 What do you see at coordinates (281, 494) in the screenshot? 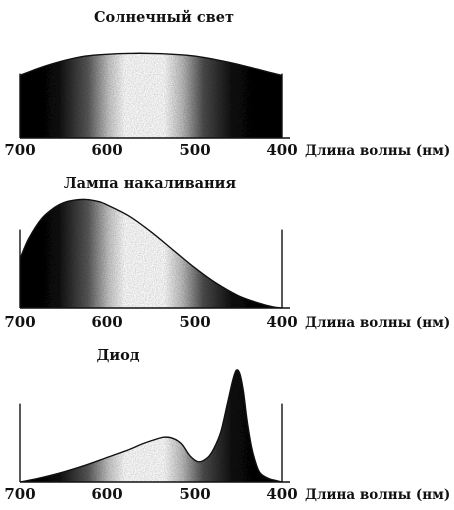
I see `led-tick-400: 400` at bounding box center [281, 494].